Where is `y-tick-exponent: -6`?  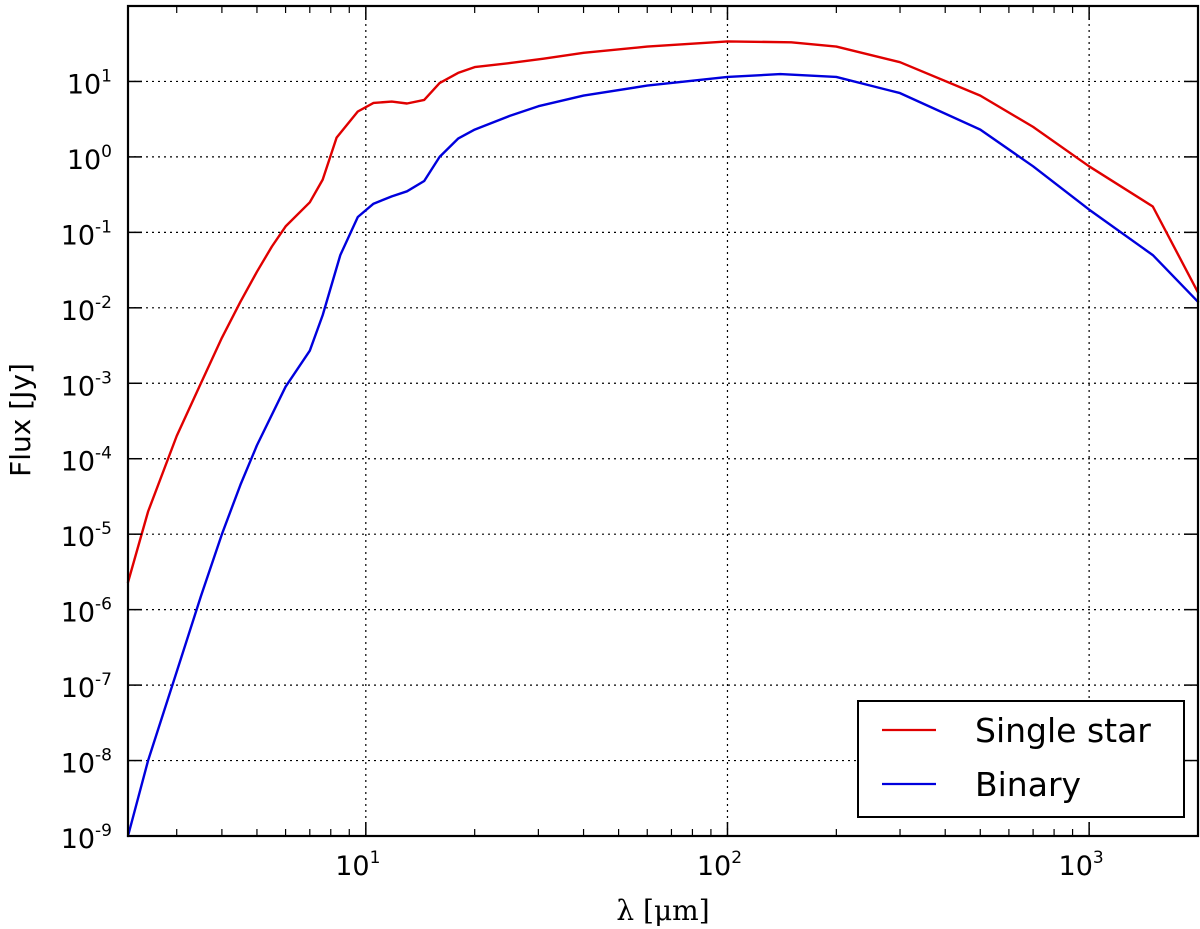
y-tick-exponent: -6 is located at coordinates (103, 605).